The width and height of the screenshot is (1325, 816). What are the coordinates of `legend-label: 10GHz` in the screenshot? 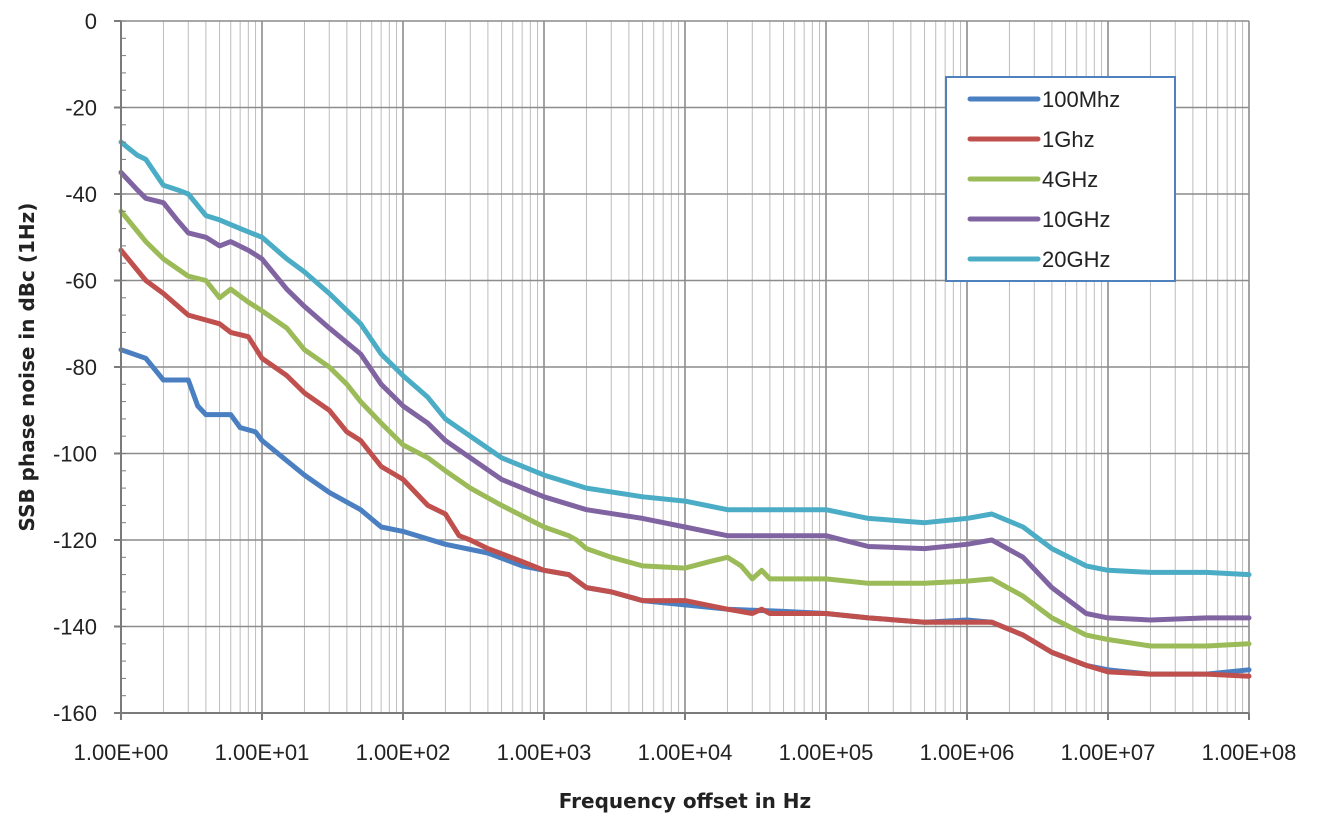 It's located at (1076, 219).